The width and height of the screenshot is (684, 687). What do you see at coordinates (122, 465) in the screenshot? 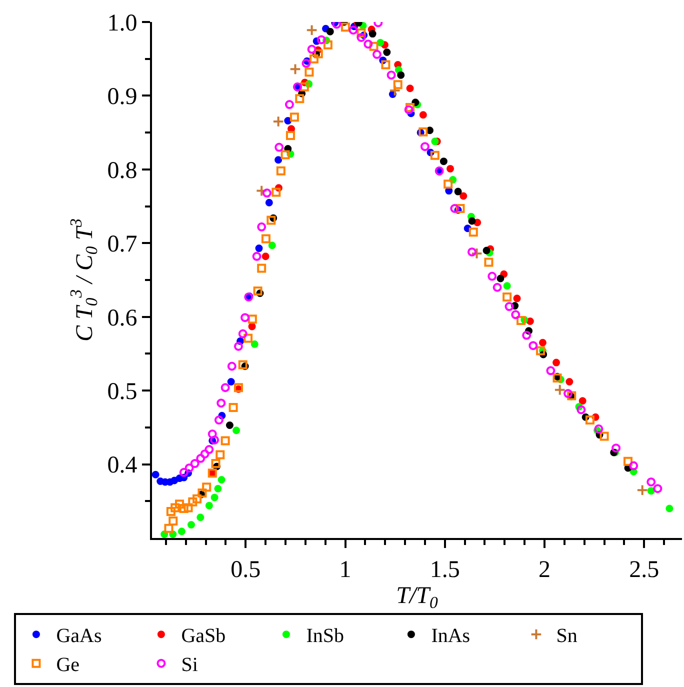
I see `y-tick-label: 0.4` at bounding box center [122, 465].